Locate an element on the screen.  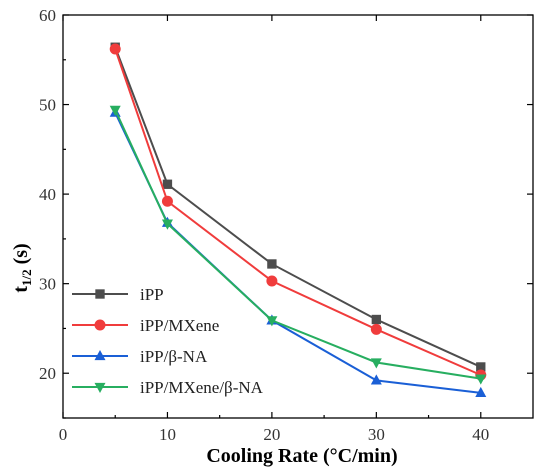
legend-item: iPP/MXene is located at coordinates (145, 325).